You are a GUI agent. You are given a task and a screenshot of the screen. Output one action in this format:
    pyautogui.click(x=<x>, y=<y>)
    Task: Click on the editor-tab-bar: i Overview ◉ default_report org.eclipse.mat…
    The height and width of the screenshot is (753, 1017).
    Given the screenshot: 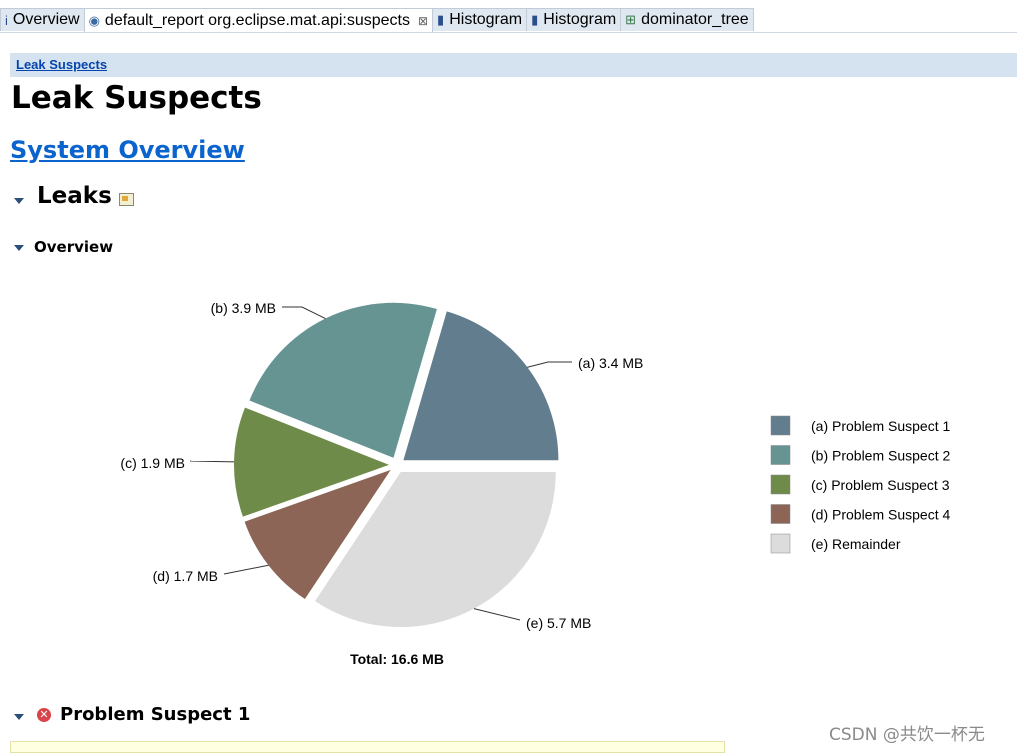 What is the action you would take?
    pyautogui.click(x=508, y=16)
    